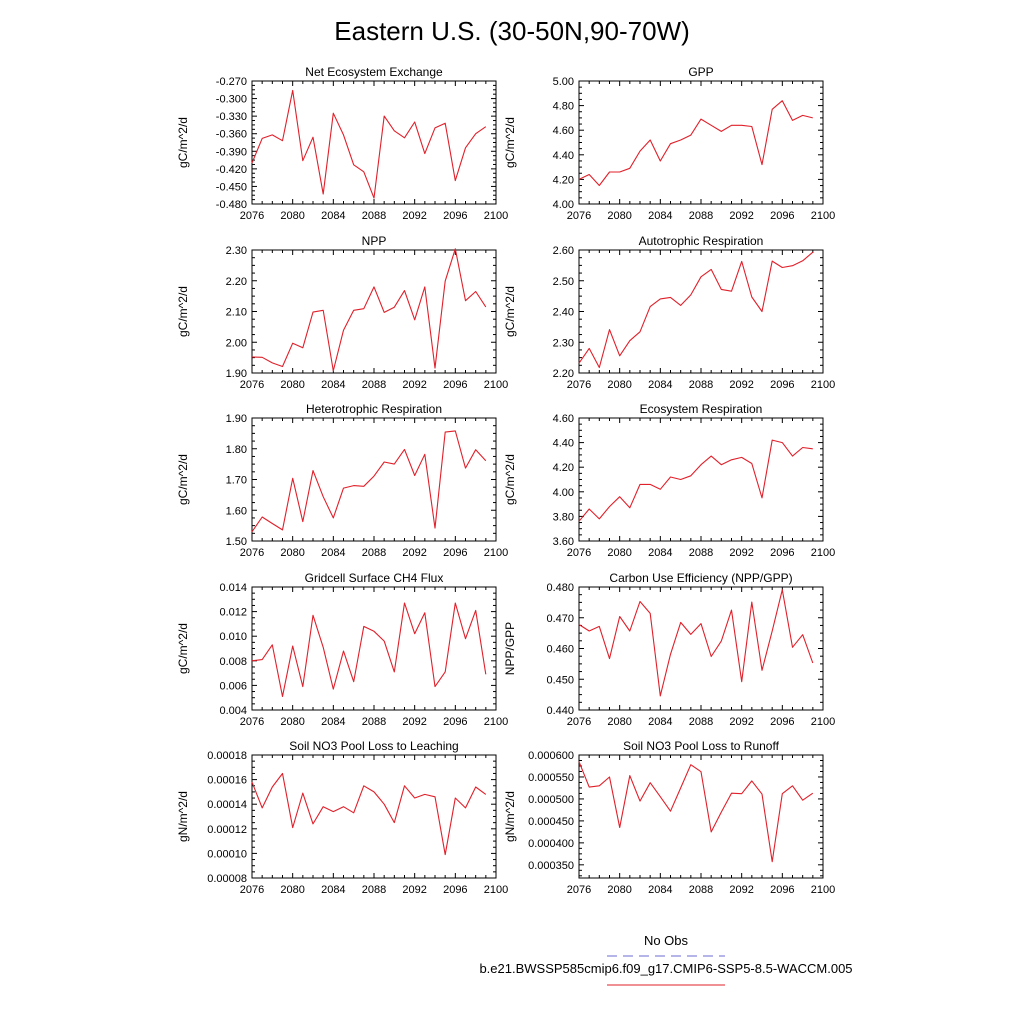 Image resolution: width=1024 pixels, height=1024 pixels. Describe the element at coordinates (231, 152) in the screenshot. I see `y-tick-label: -0.390` at that location.